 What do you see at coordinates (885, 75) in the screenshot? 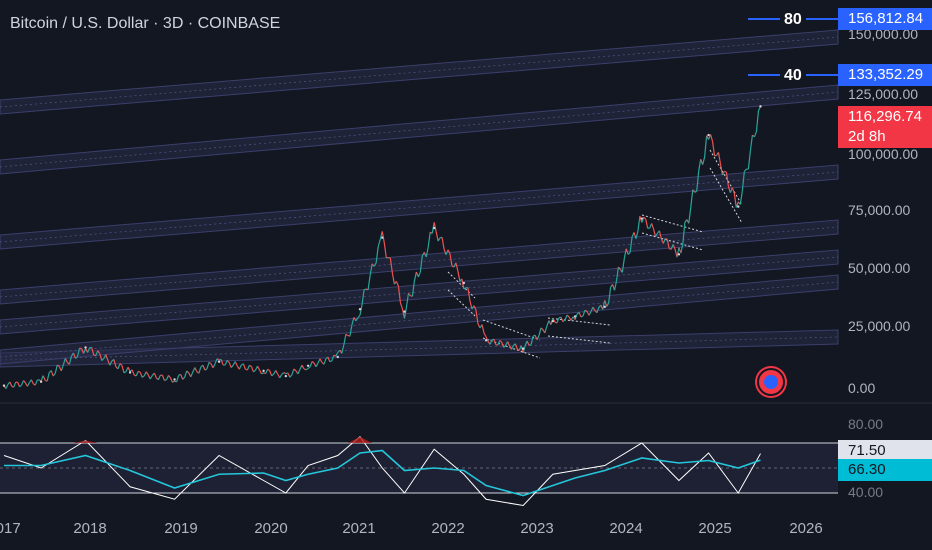
I see `level-40-price-tag: 133,352.29` at bounding box center [885, 75].